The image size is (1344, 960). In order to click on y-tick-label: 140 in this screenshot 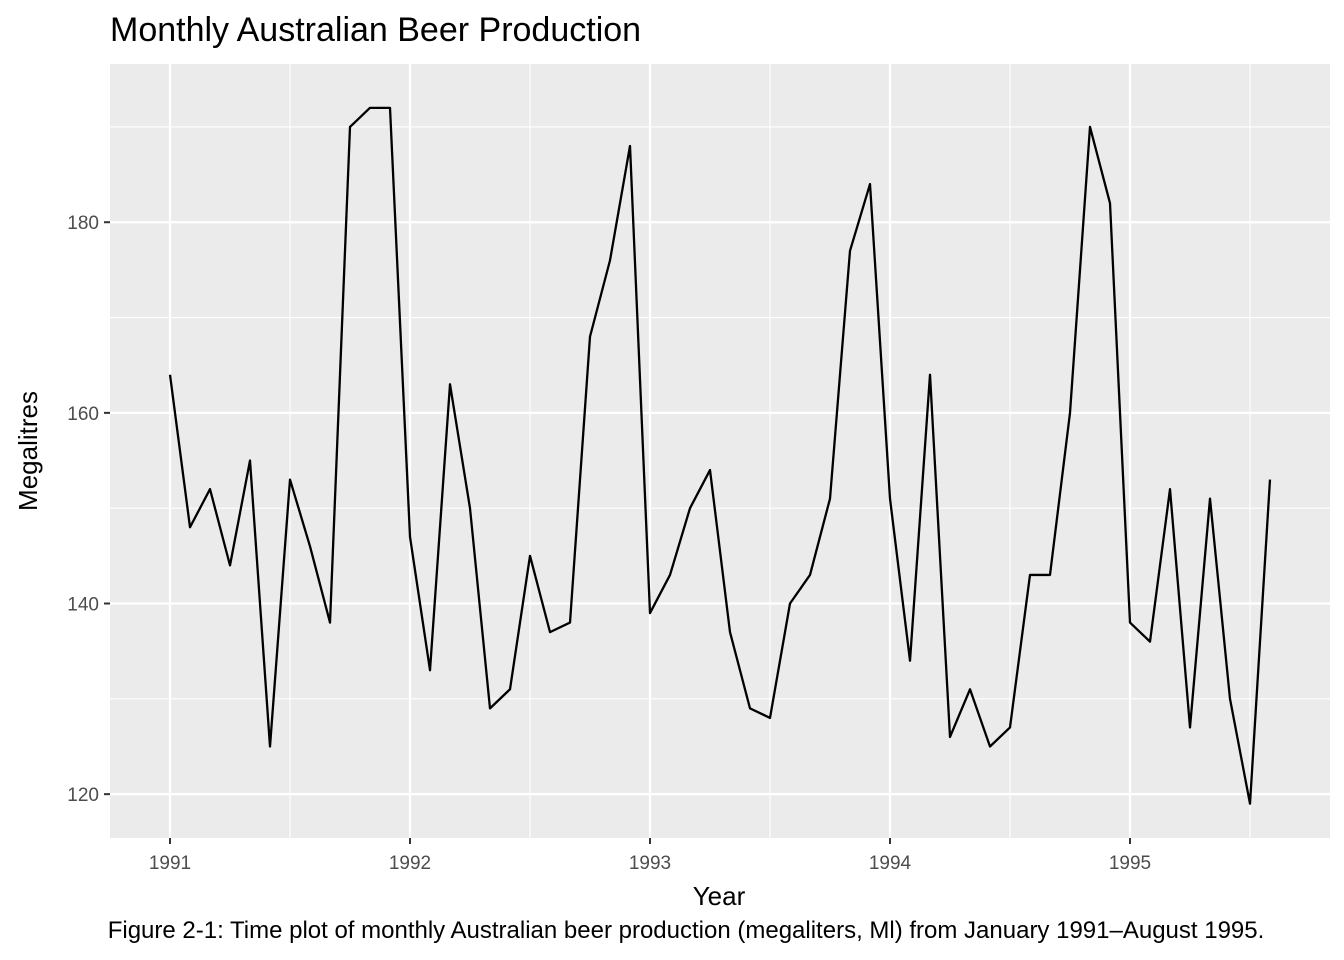, I will do `click(83, 605)`.